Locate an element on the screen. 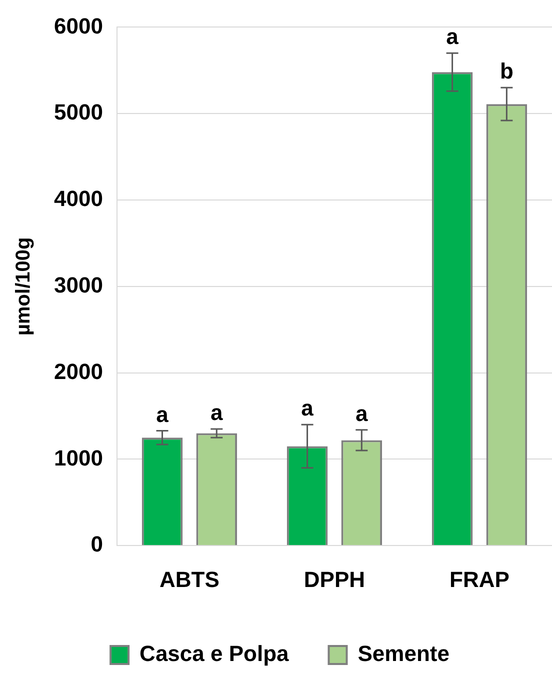 Image resolution: width=552 pixels, height=686 pixels. y-axis-title: µmol/100g is located at coordinates (23, 286).